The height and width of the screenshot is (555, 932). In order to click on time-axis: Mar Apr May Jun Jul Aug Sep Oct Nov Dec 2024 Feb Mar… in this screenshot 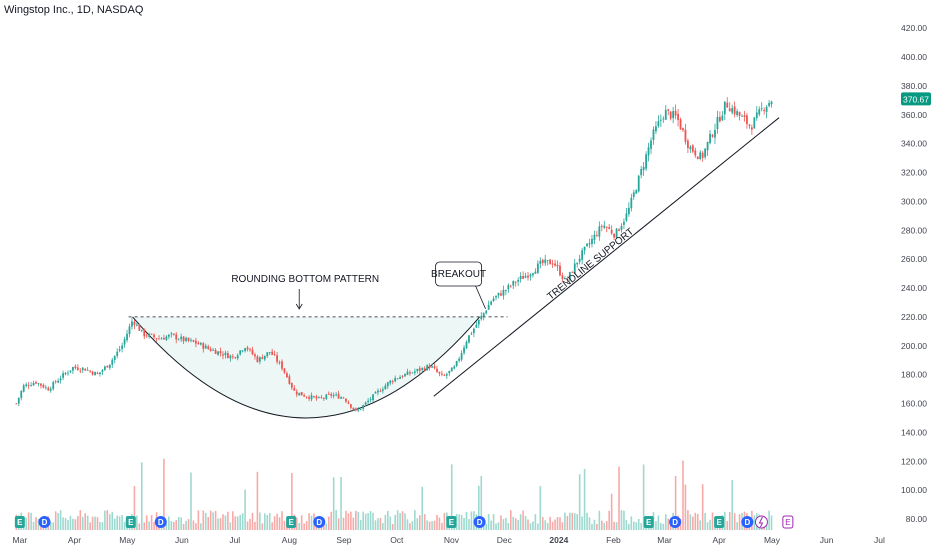, I will do `click(449, 540)`.